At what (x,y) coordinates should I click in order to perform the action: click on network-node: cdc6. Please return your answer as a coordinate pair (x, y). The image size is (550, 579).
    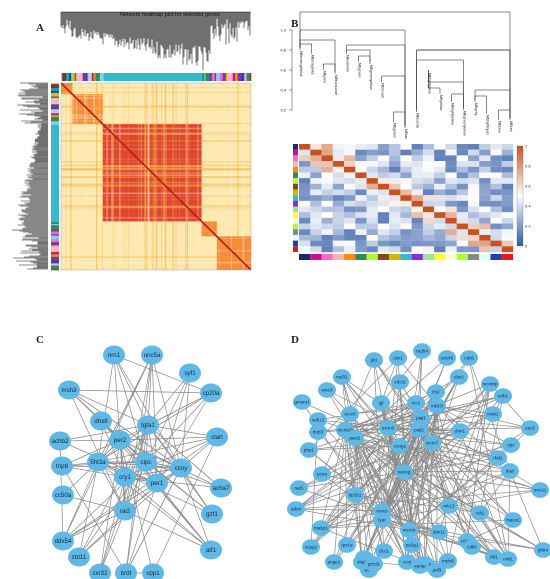
    Looking at the image, I should click on (469, 358).